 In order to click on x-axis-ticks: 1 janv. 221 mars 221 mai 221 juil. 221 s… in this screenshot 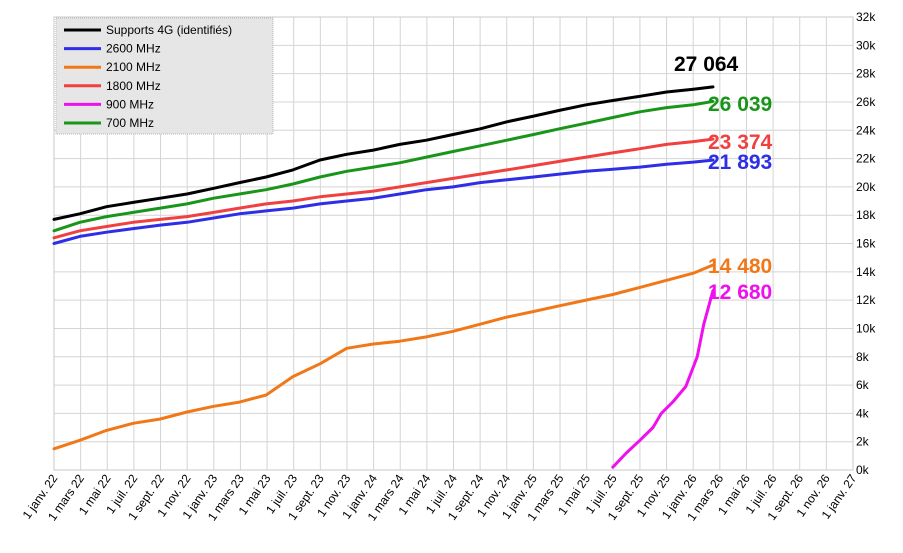, I will do `click(440, 497)`.